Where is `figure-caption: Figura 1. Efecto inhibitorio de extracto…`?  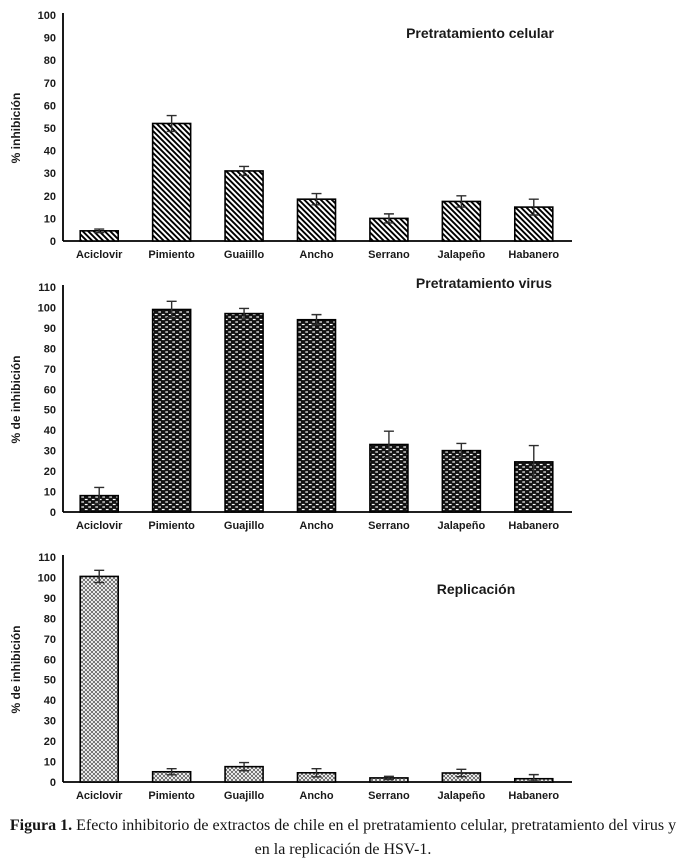 figure-caption: Figura 1. Efecto inhibitorio de extracto… is located at coordinates (343, 835).